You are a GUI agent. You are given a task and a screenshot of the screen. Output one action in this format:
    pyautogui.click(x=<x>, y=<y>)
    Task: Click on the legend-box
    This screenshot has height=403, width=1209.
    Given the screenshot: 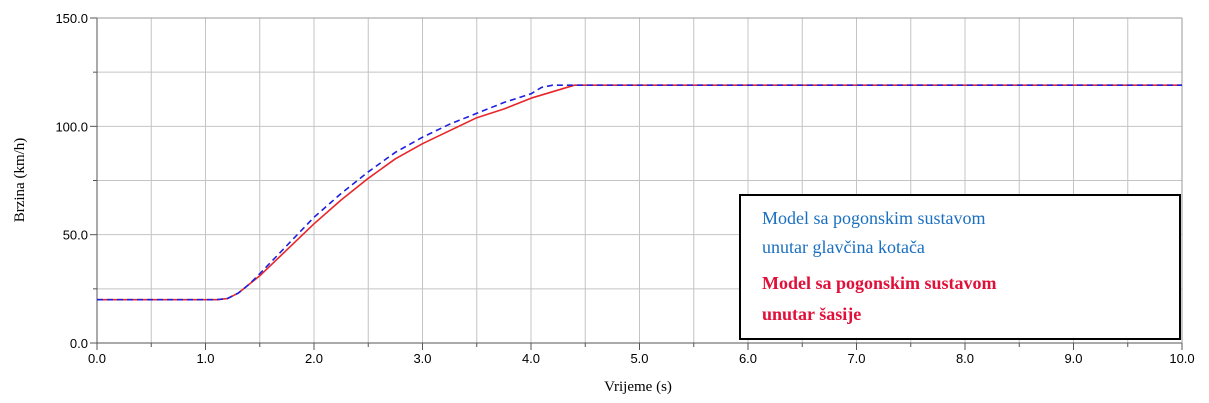 What is the action you would take?
    pyautogui.click(x=960, y=267)
    